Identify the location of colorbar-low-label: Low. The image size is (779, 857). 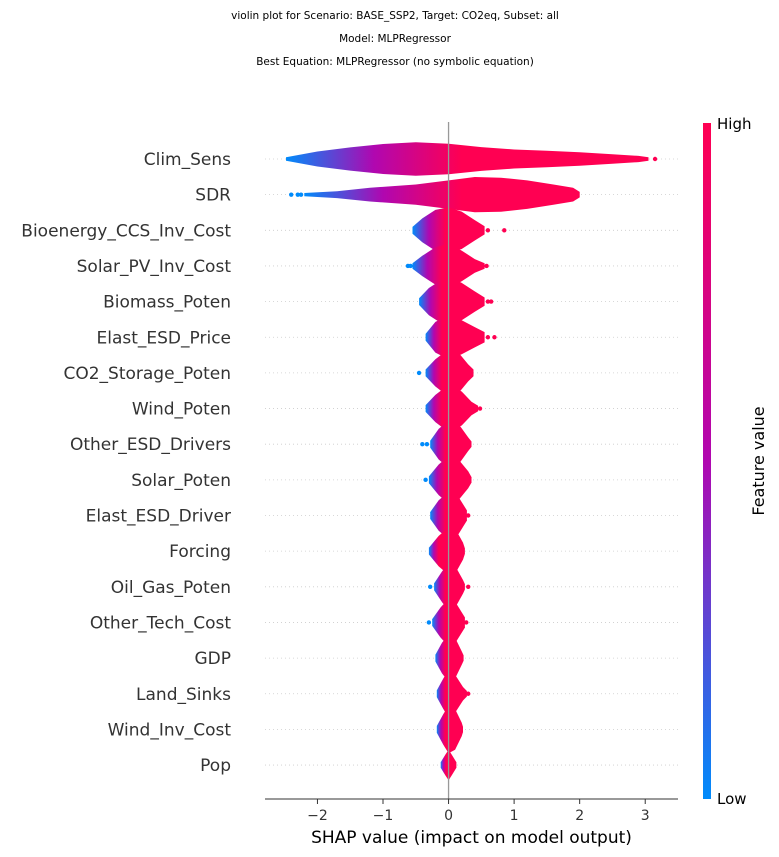
(732, 799).